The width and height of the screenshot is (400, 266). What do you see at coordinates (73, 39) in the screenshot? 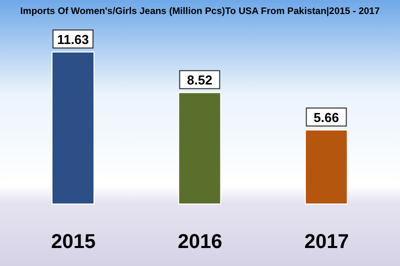
I see `data-label: 11.63` at bounding box center [73, 39].